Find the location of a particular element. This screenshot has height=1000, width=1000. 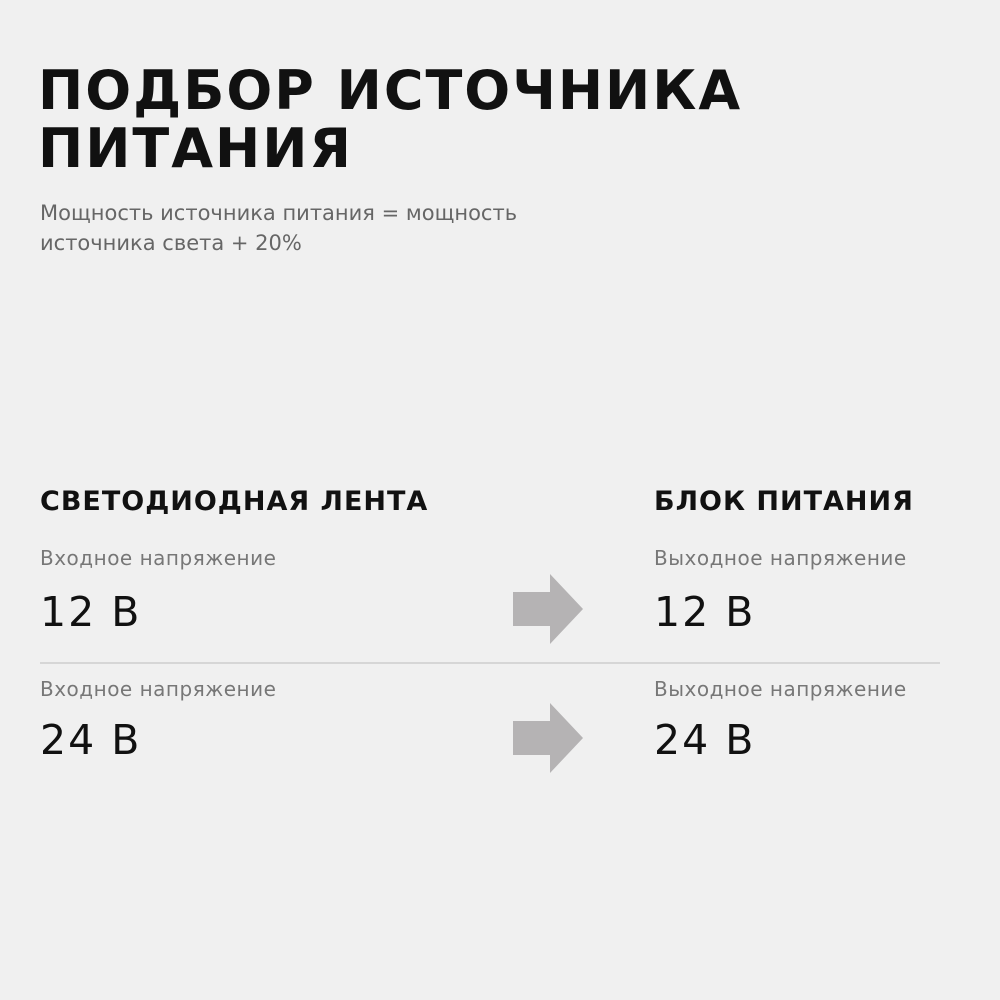

led-strip-header: СВЕТОДИОДНАЯ ЛЕНТА is located at coordinates (234, 501).